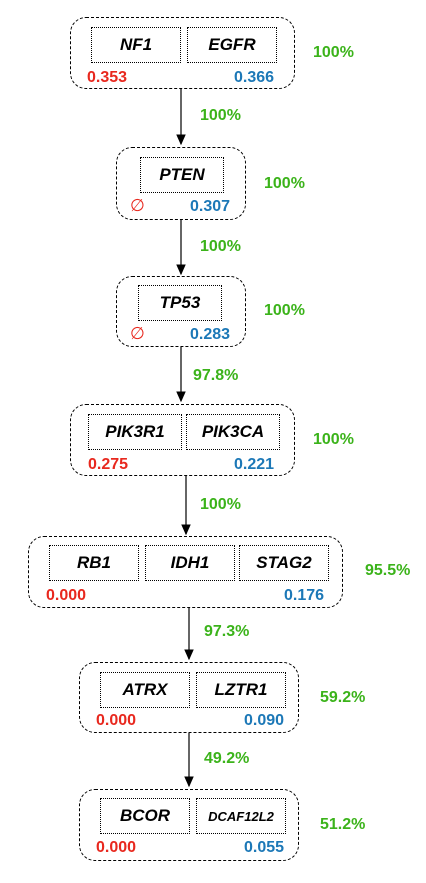  What do you see at coordinates (136, 45) in the screenshot?
I see `gene-box: NF1` at bounding box center [136, 45].